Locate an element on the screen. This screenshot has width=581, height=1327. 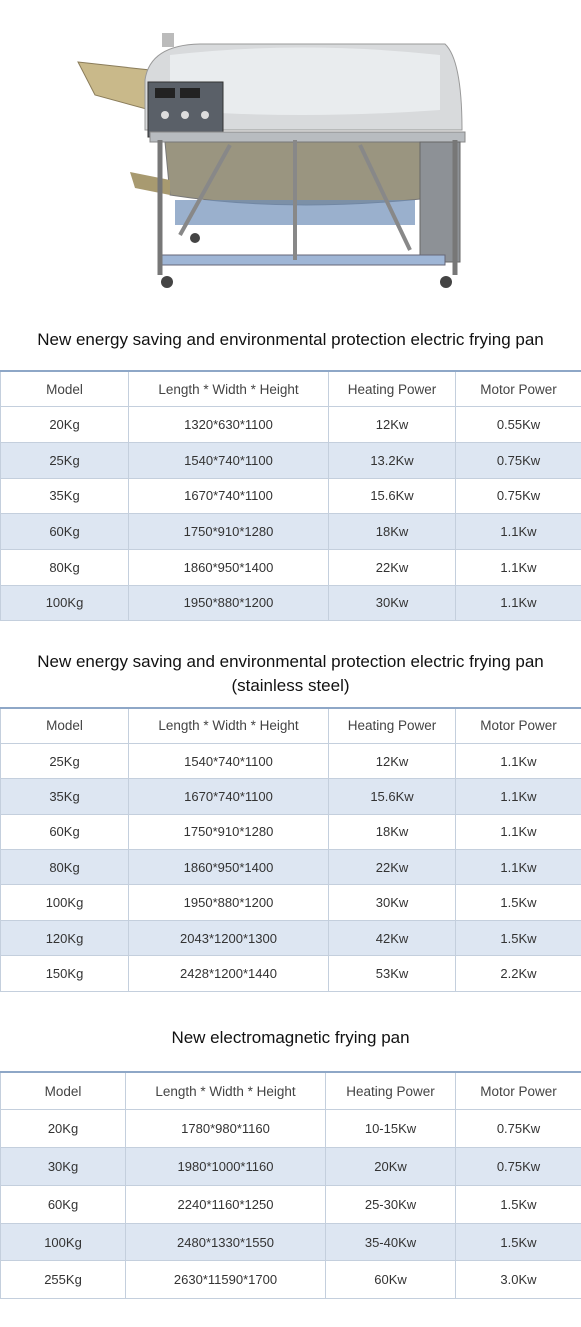
table-row: 20Kg 1780*980*1160 10-15Kw 0.75Kw is located at coordinates (290, 1129).